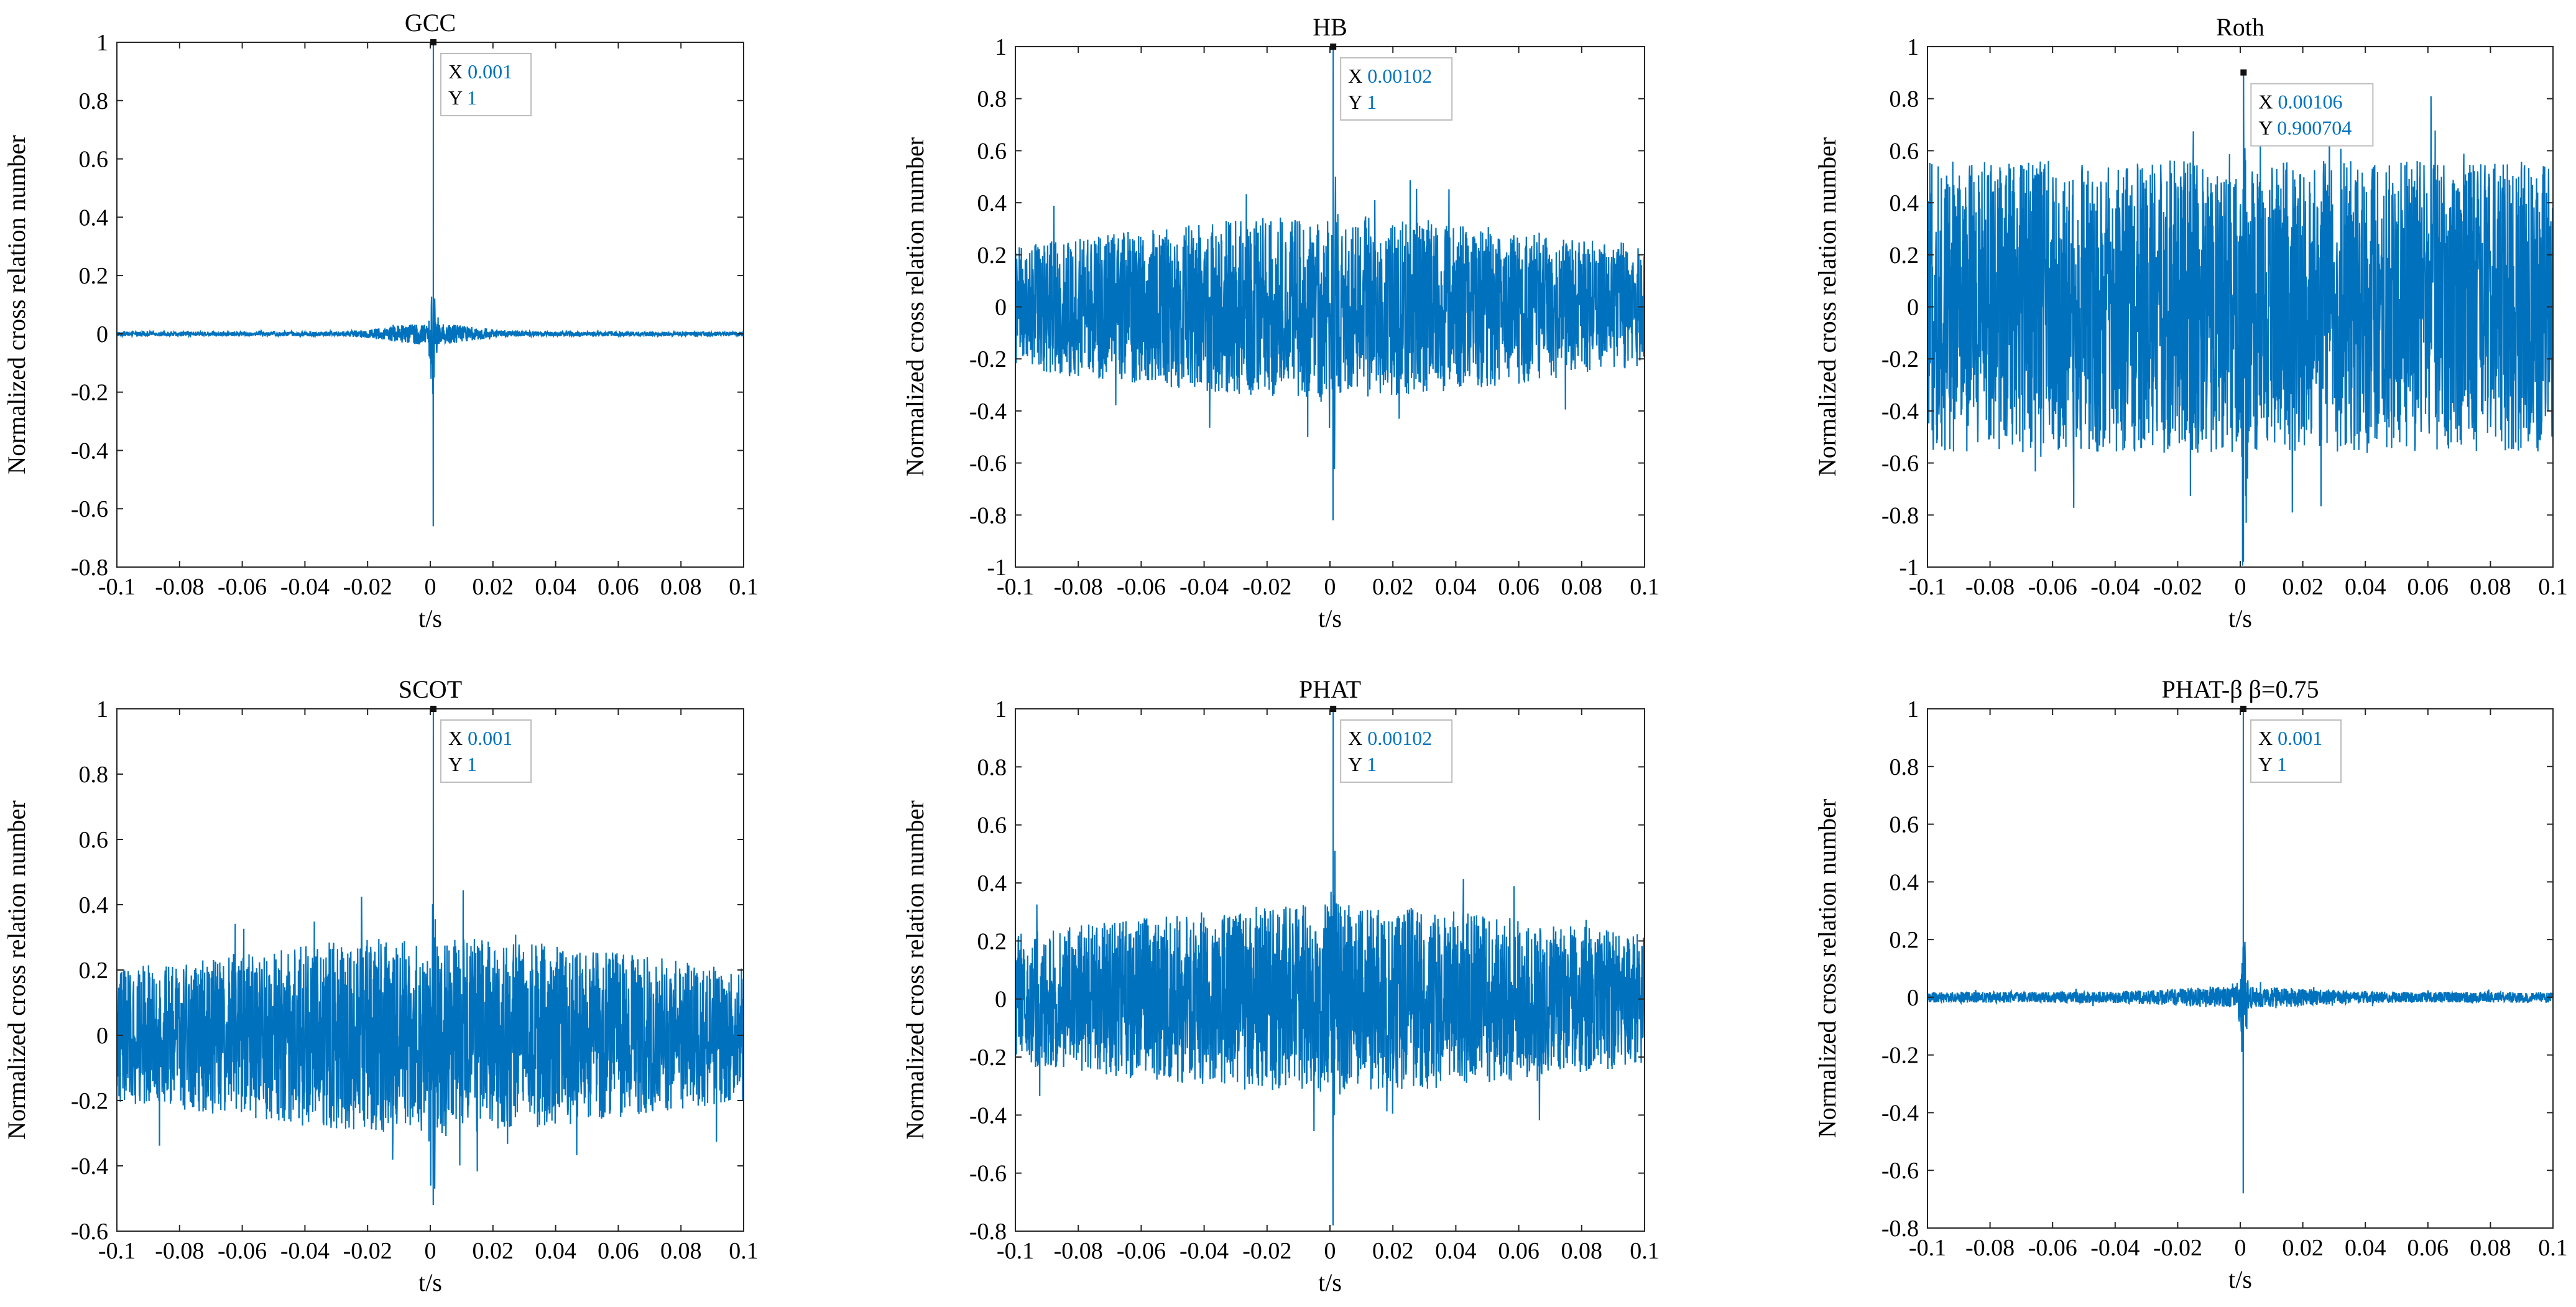 The height and width of the screenshot is (1307, 2576). What do you see at coordinates (915, 969) in the screenshot?
I see `y-axis-label: Normalized cross relation number` at bounding box center [915, 969].